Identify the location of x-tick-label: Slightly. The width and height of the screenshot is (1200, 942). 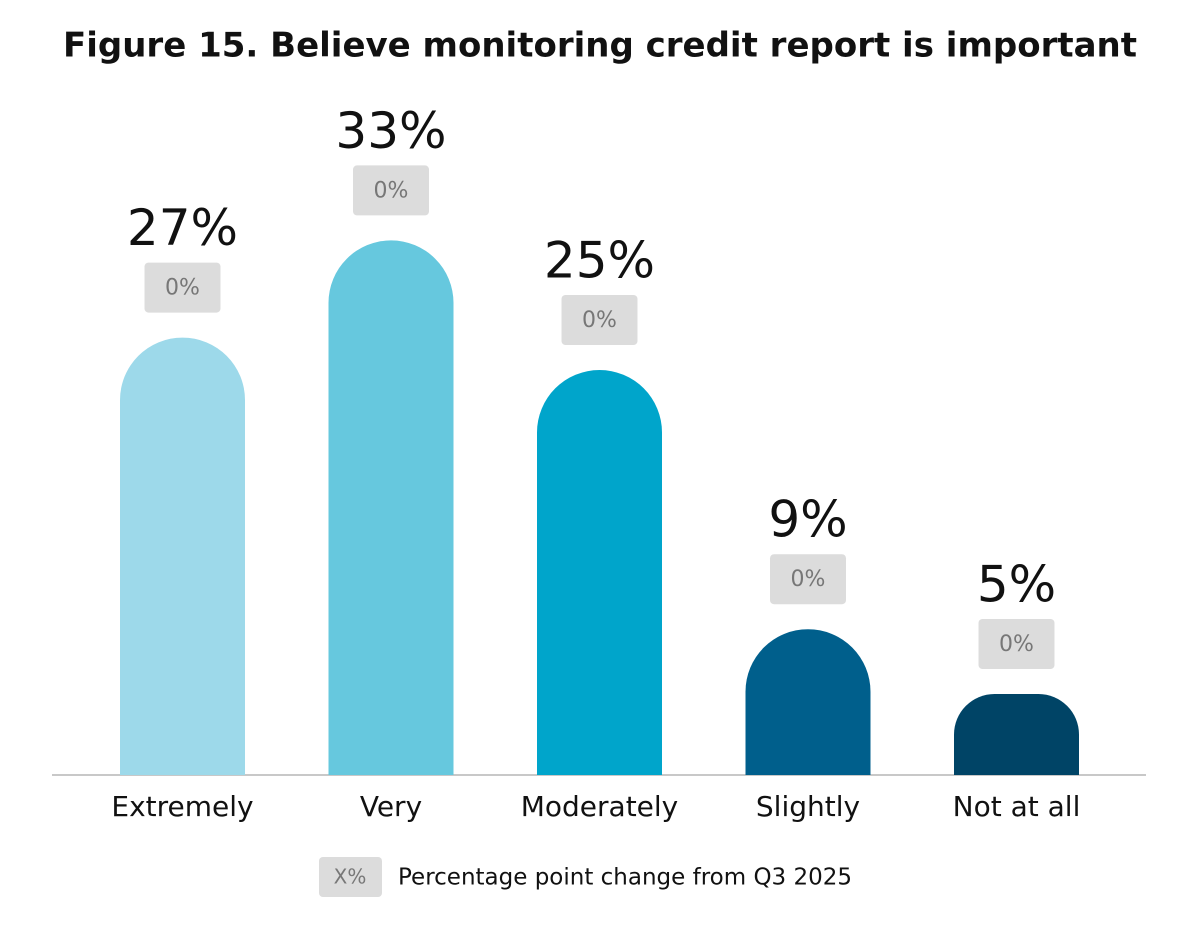
(808, 806).